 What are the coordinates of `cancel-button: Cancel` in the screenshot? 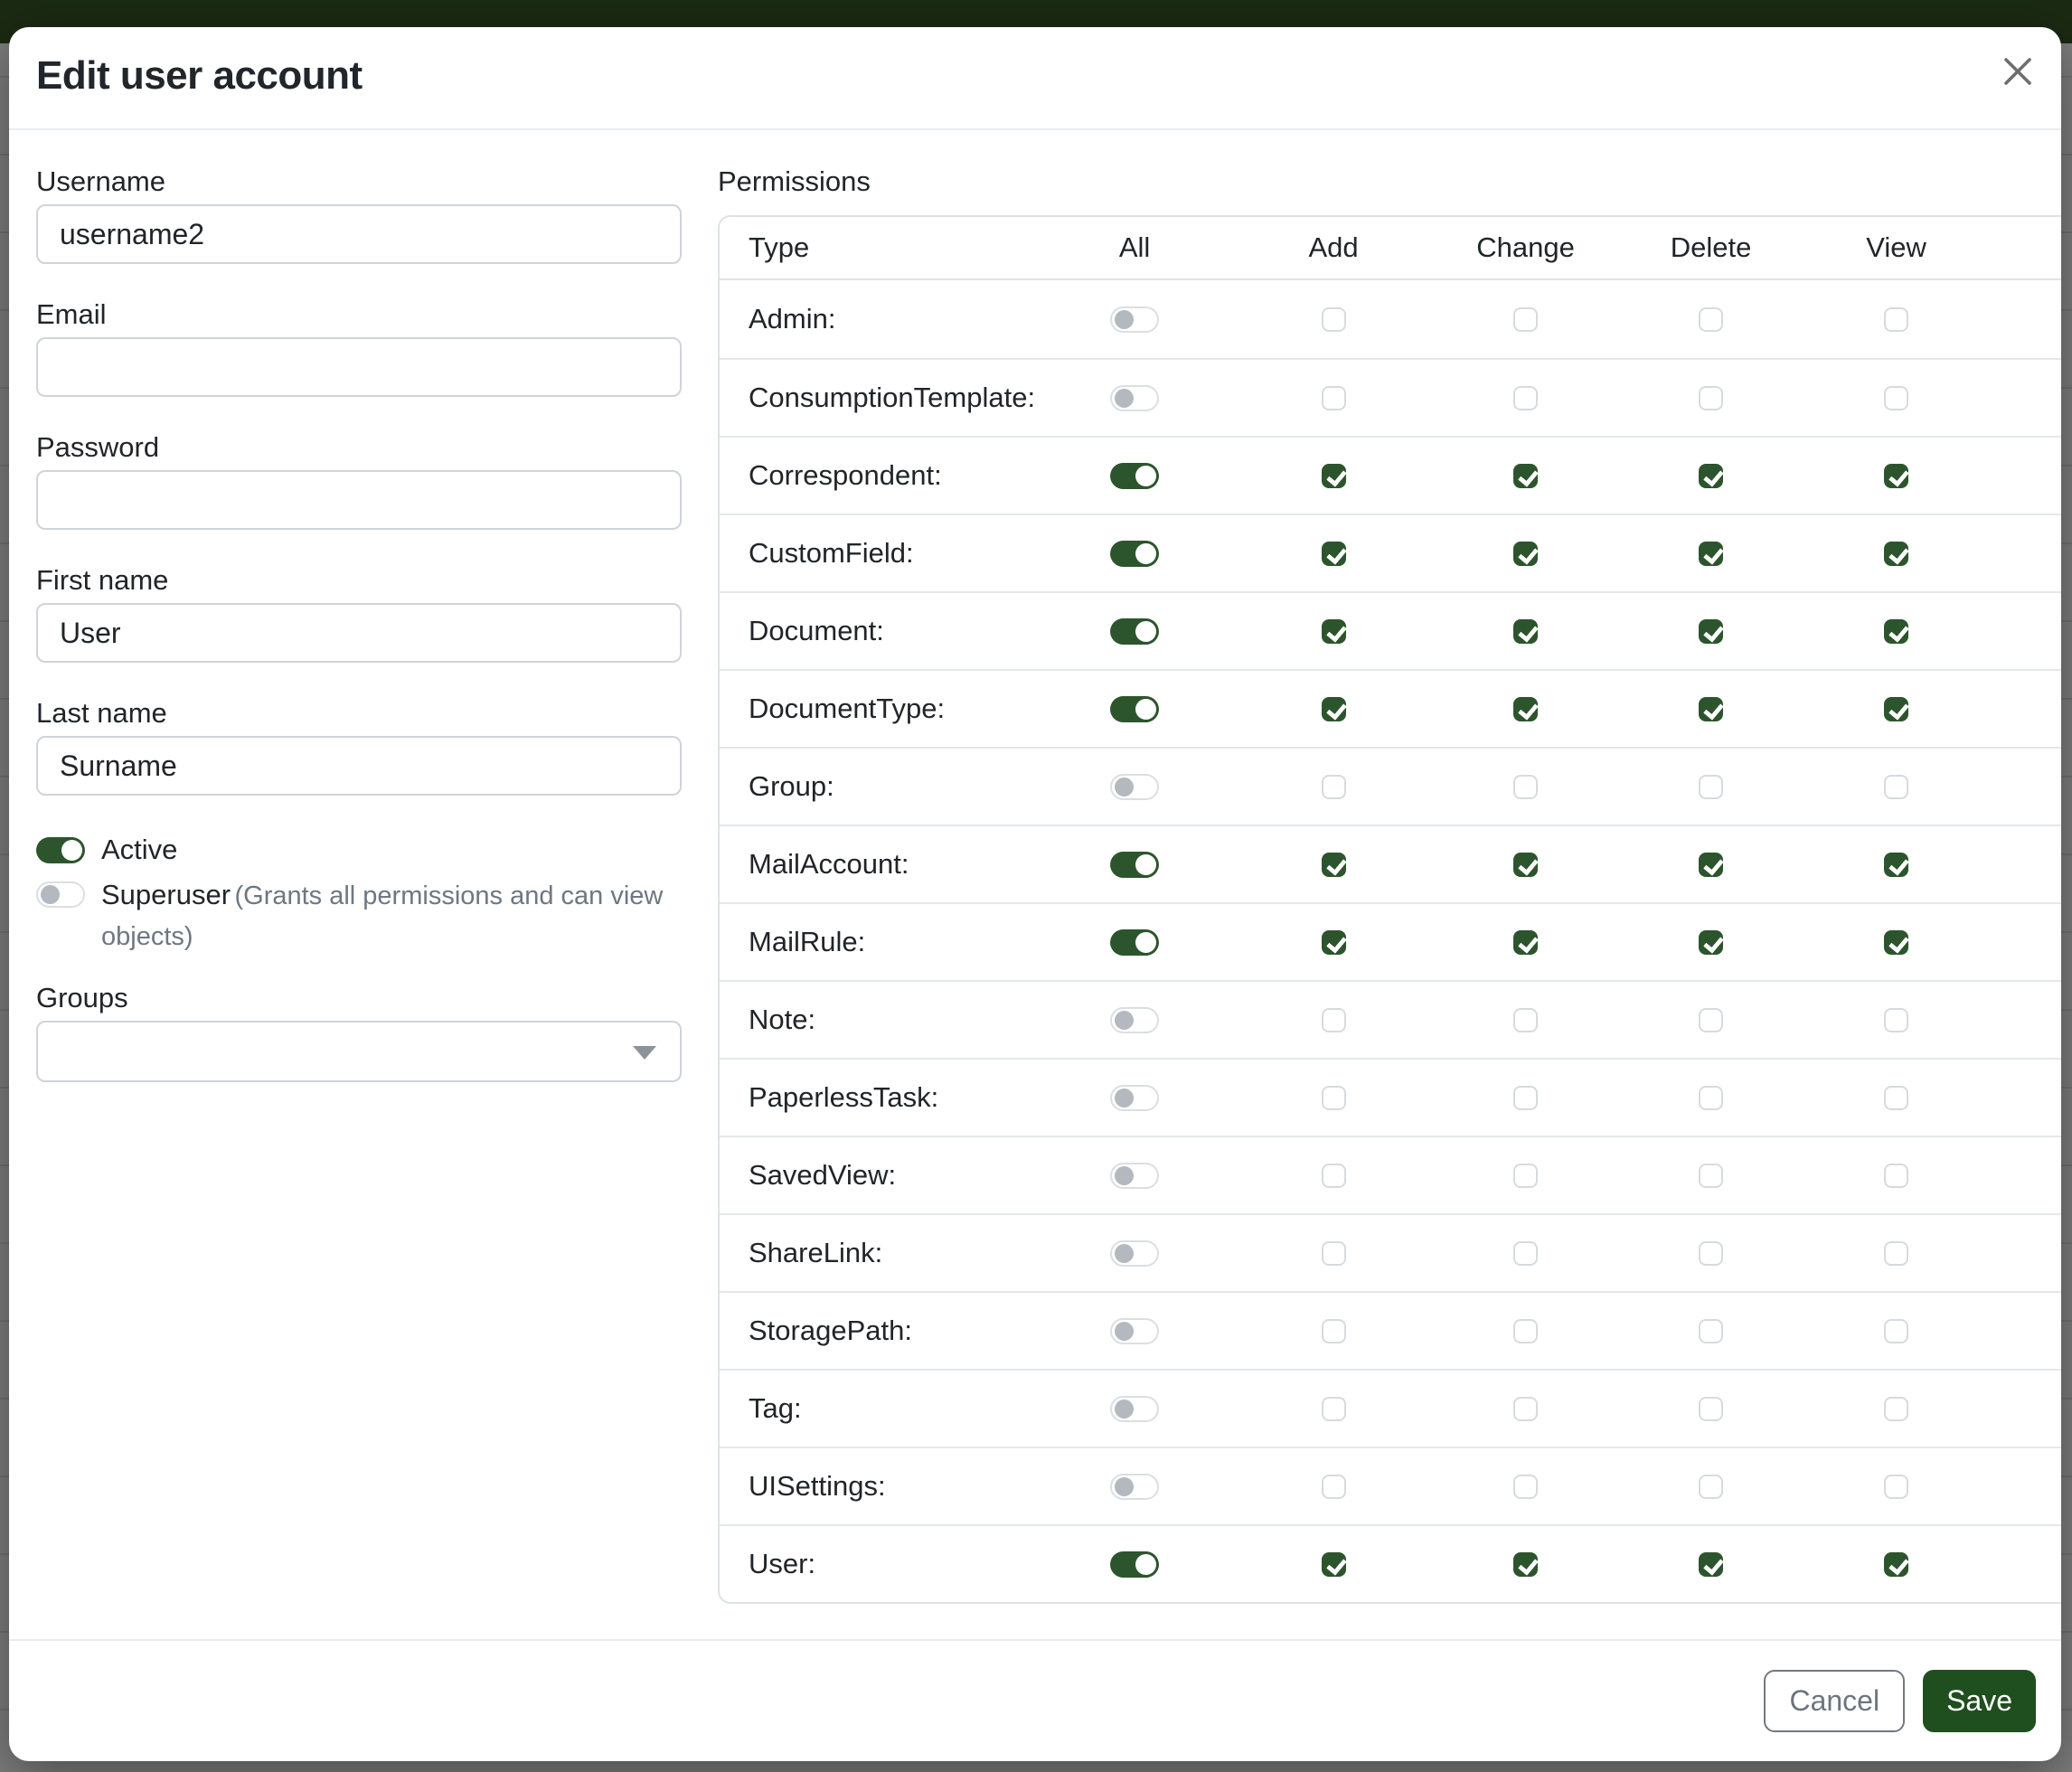 It's located at (1835, 1701).